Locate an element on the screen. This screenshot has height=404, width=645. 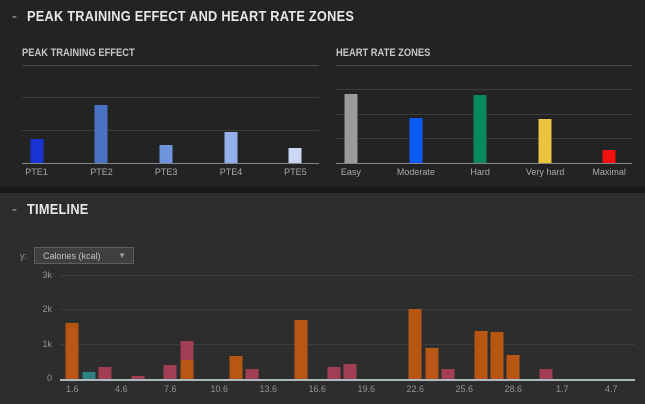
hrz-plot-area is located at coordinates (483, 114).